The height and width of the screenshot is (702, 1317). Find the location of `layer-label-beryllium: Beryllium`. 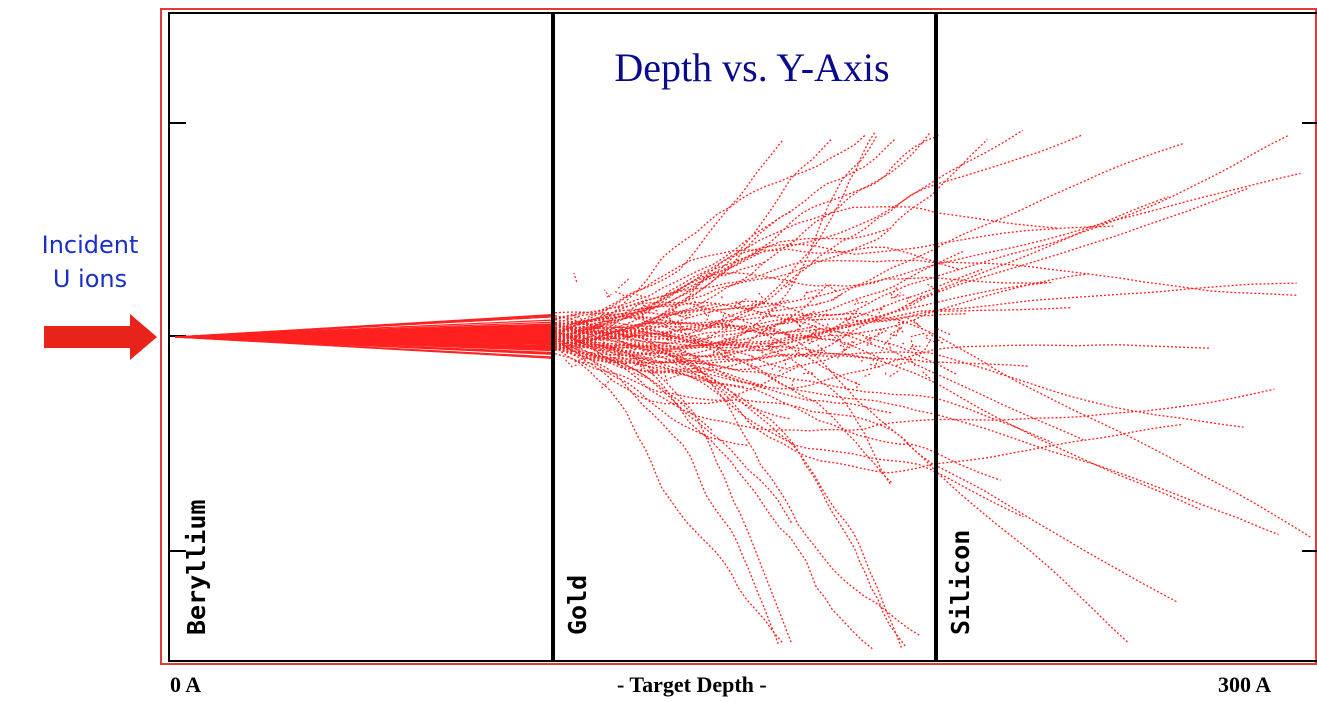

layer-label-beryllium: Beryllium is located at coordinates (196, 567).